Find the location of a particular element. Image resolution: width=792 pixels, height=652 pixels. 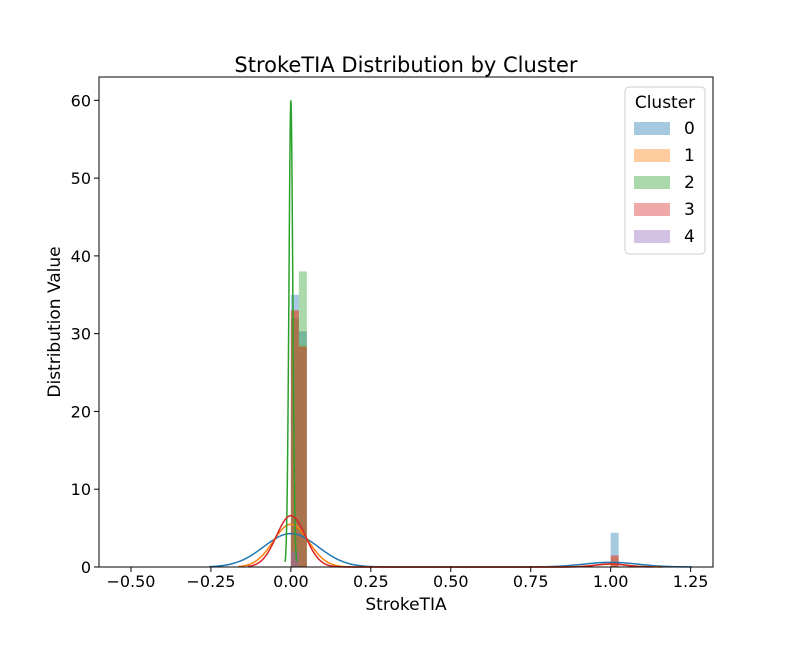

x-axis-label: StrokeTIA is located at coordinates (406, 605).